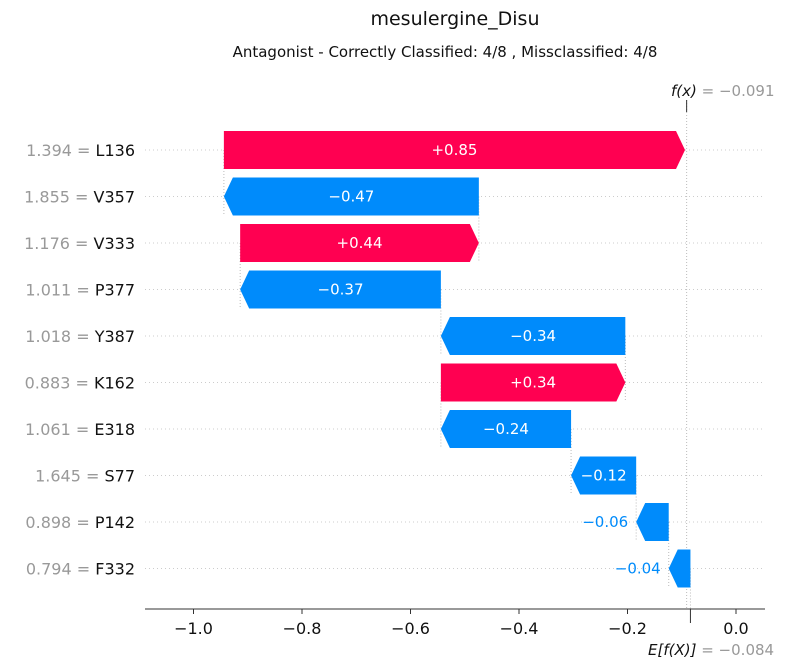 Image resolution: width=812 pixels, height=670 pixels. I want to click on bar-k162, so click(533, 382).